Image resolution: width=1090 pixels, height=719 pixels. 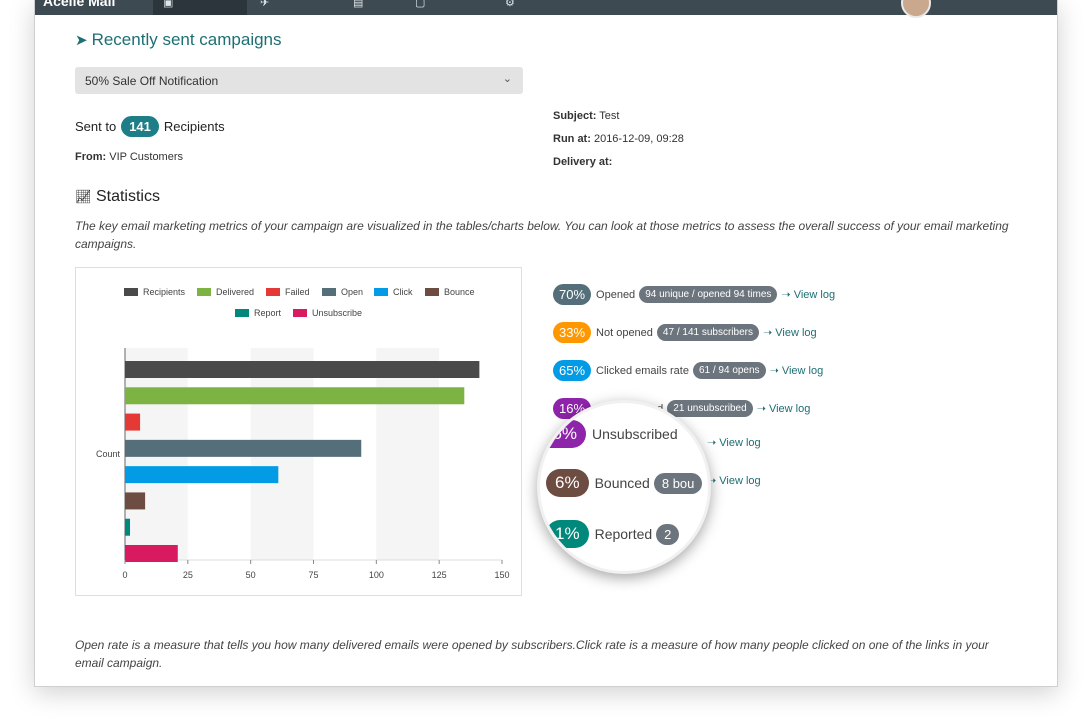 What do you see at coordinates (623, 534) in the screenshot?
I see `magnified-metric-label: Reported` at bounding box center [623, 534].